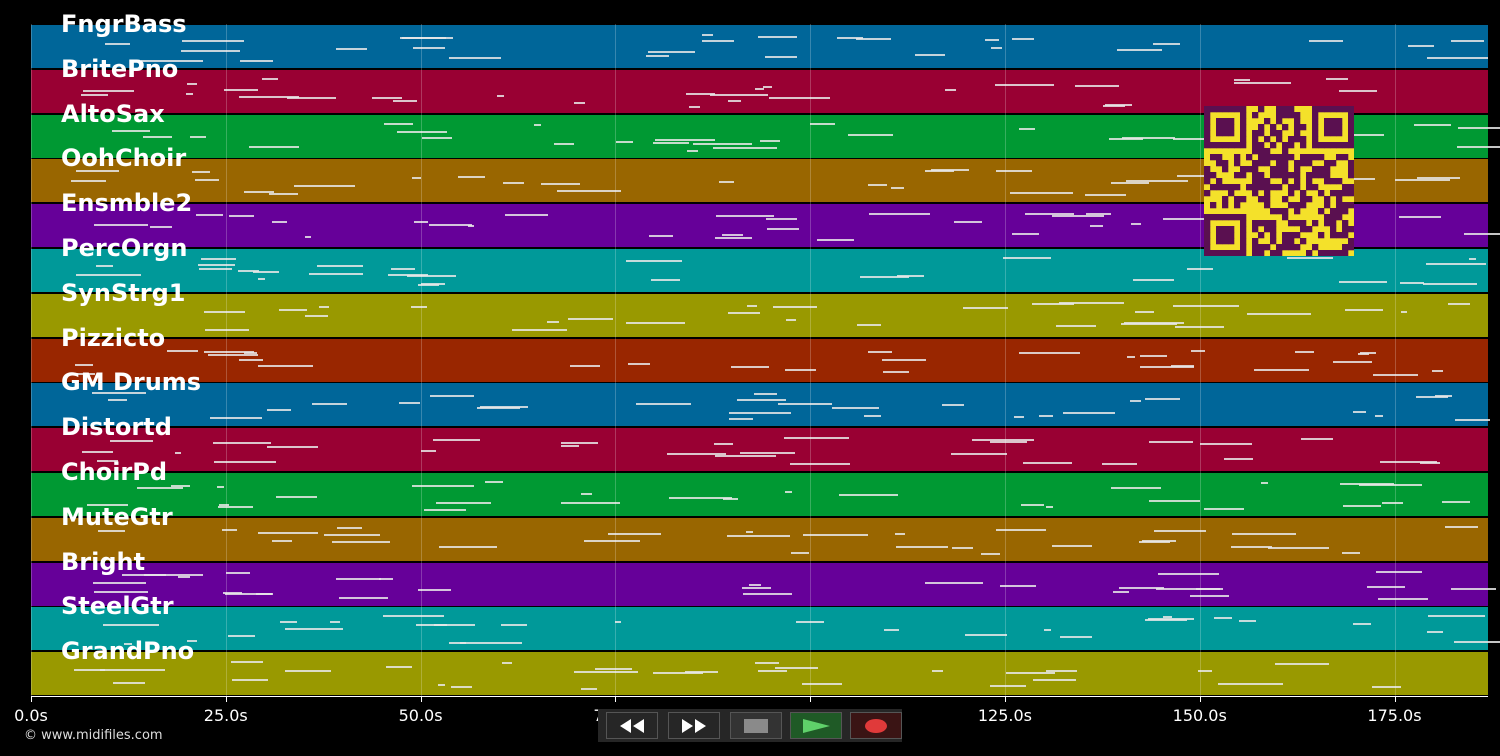 The image size is (1500, 756). Describe the element at coordinates (124, 158) in the screenshot. I see `track-label: OohChoir` at that location.